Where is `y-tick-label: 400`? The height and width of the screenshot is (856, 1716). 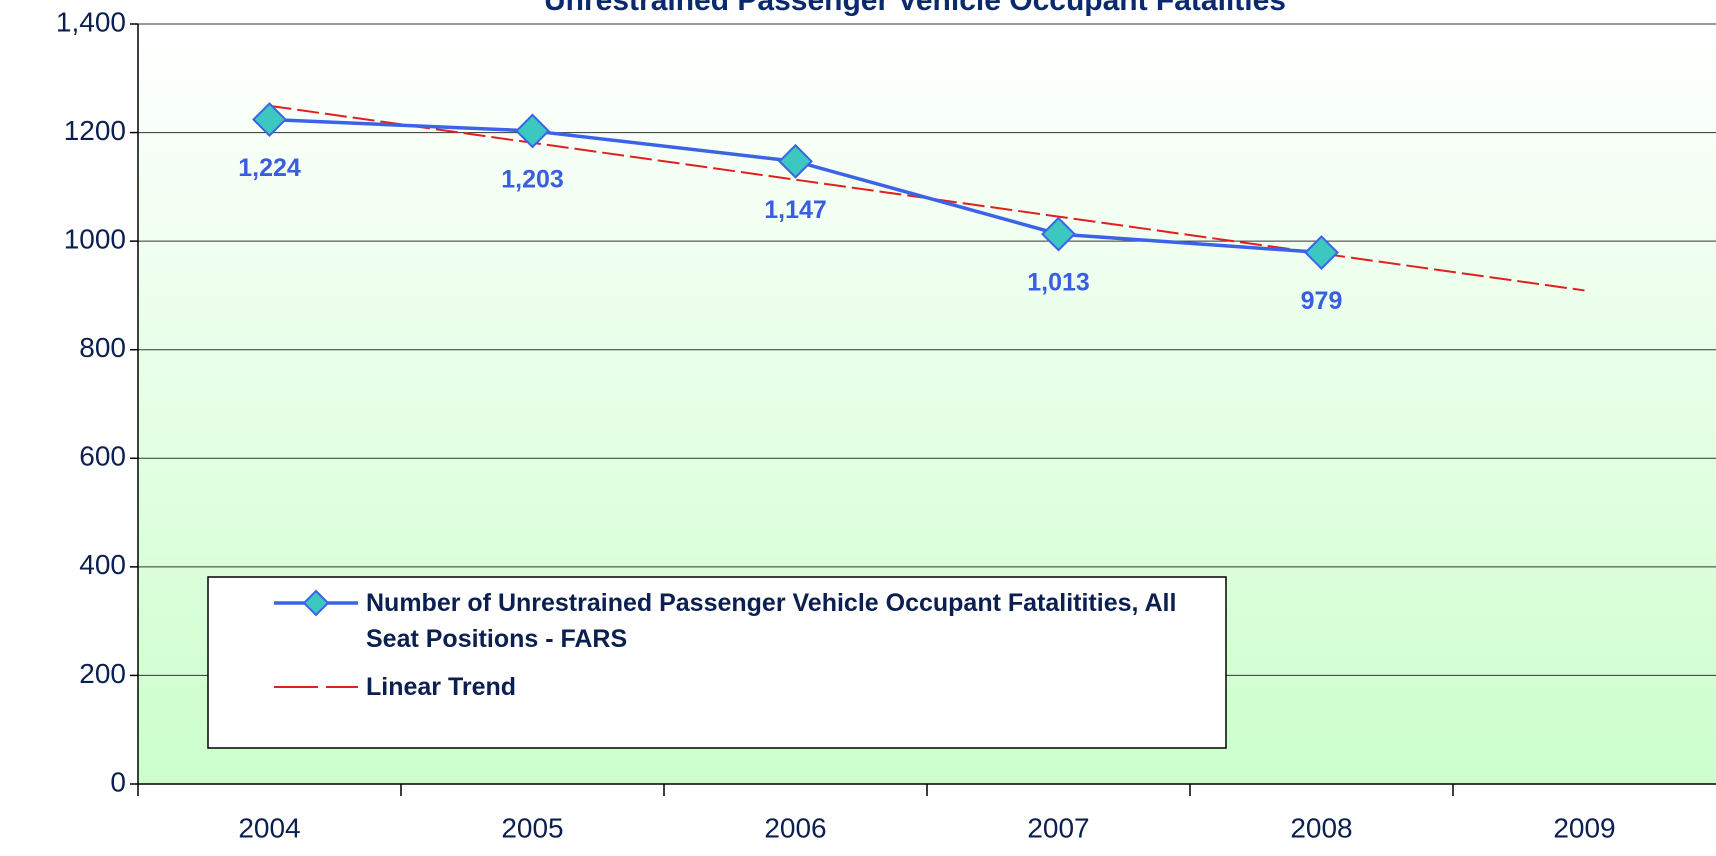
y-tick-label: 400 is located at coordinates (102, 564).